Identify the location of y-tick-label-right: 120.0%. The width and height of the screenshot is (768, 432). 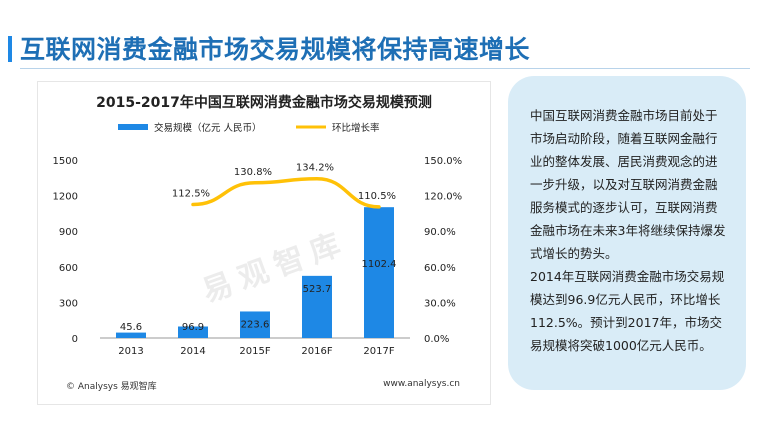
(443, 197).